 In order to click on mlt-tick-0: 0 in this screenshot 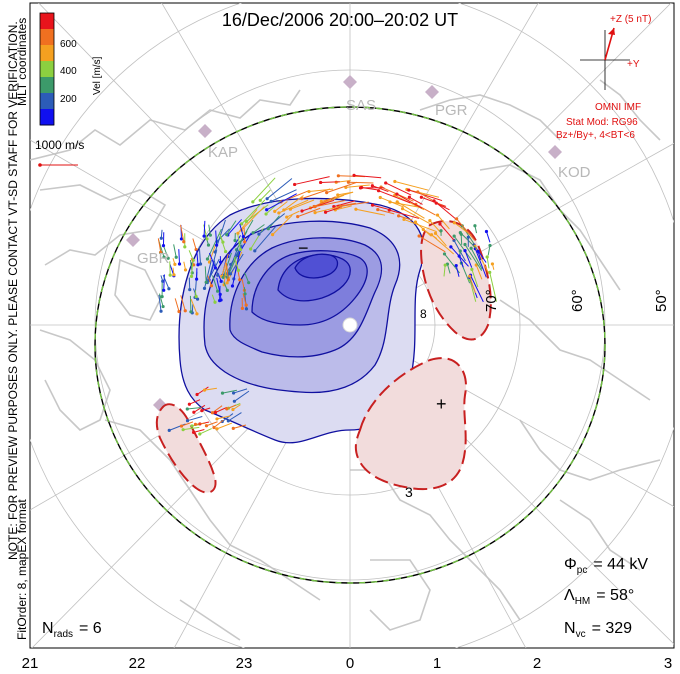, I will do `click(350, 663)`.